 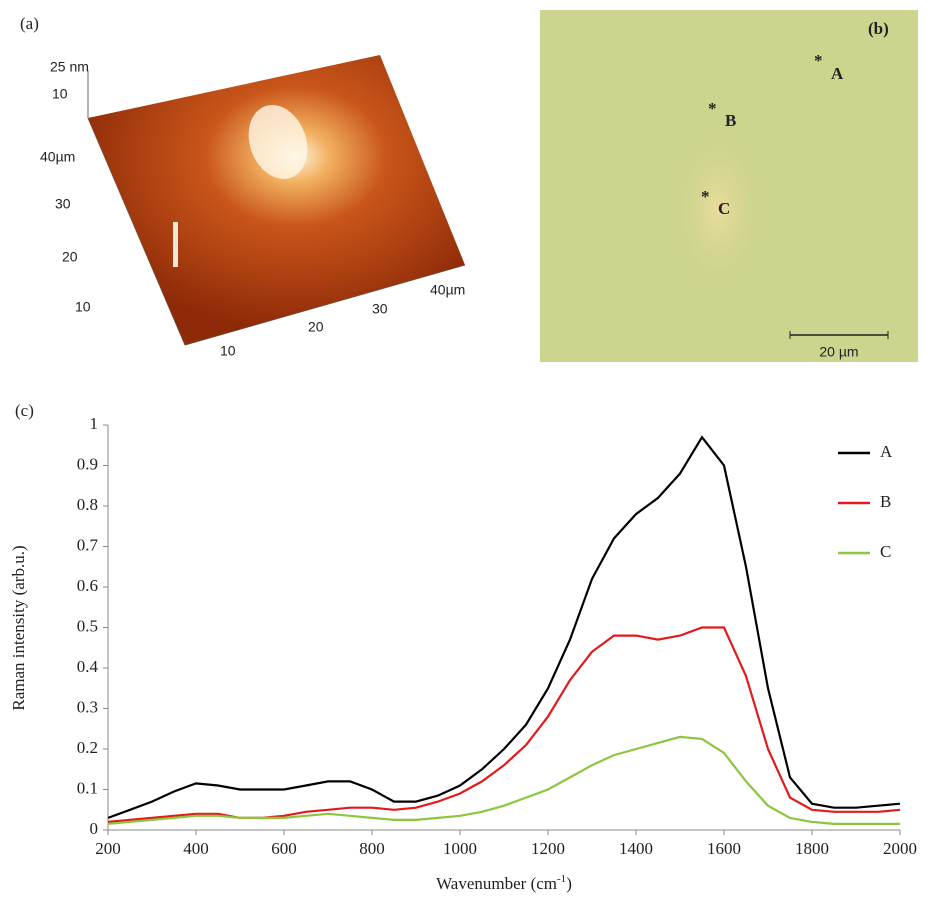 What do you see at coordinates (372, 848) in the screenshot?
I see `x-tick-label: 800` at bounding box center [372, 848].